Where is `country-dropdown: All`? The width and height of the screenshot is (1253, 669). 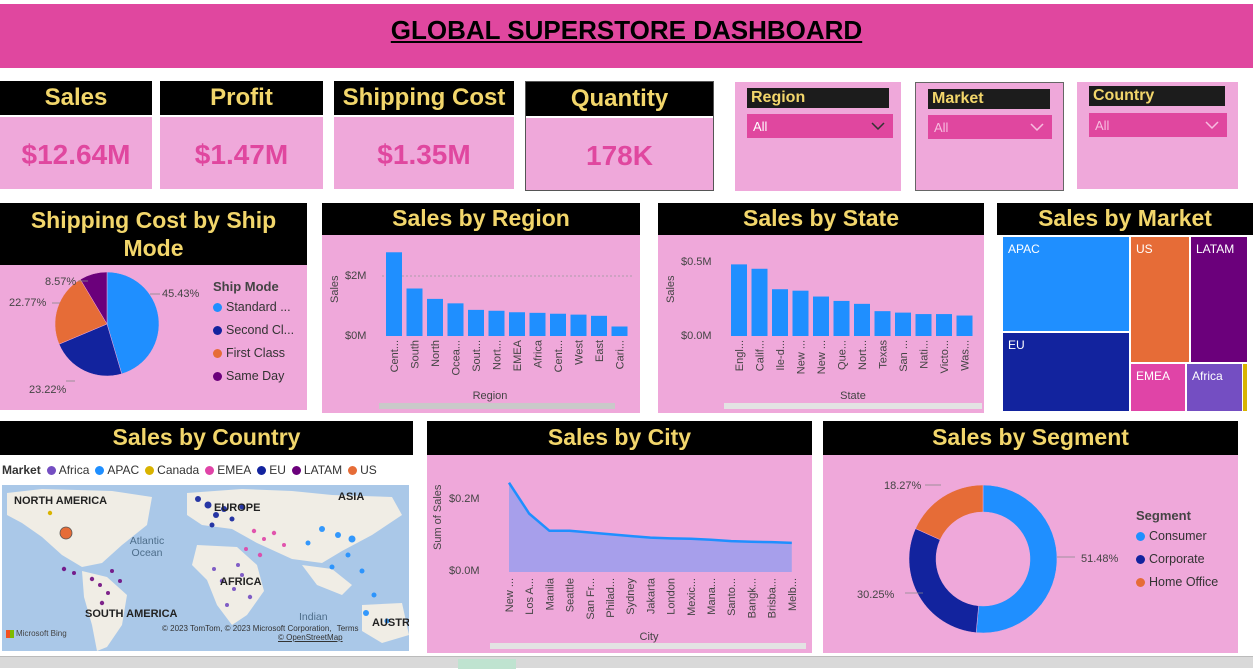 country-dropdown: All is located at coordinates (1158, 125).